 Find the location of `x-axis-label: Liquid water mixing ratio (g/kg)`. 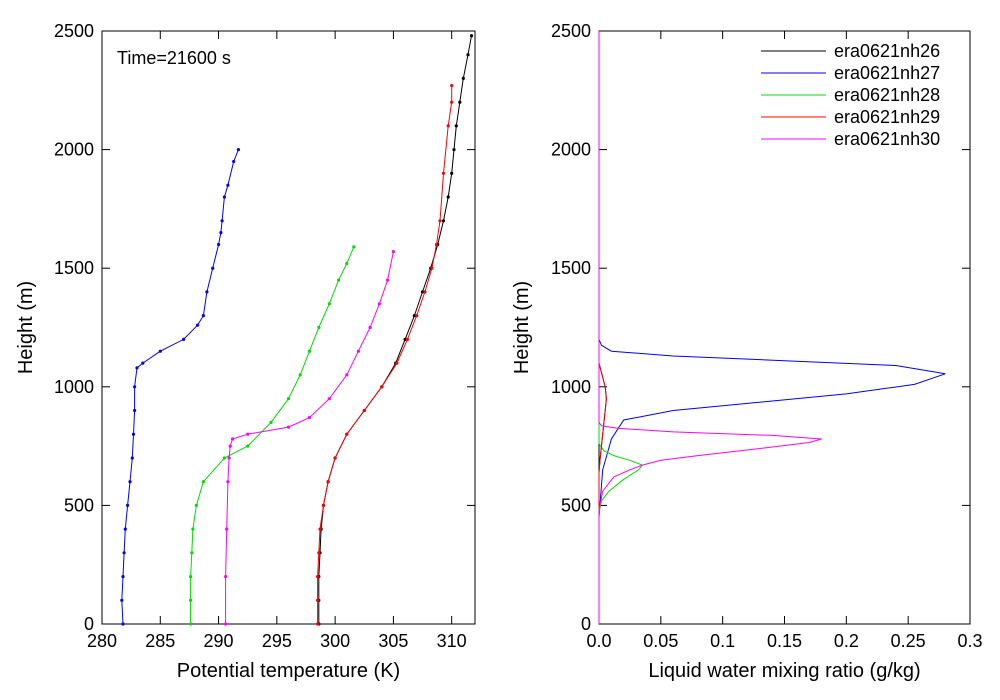

x-axis-label: Liquid water mixing ratio (g/kg) is located at coordinates (784, 671).